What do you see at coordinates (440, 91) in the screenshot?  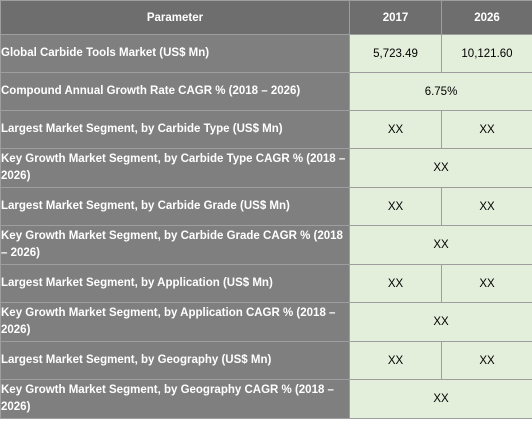 I see `merged-value-cell: 6.75%` at bounding box center [440, 91].